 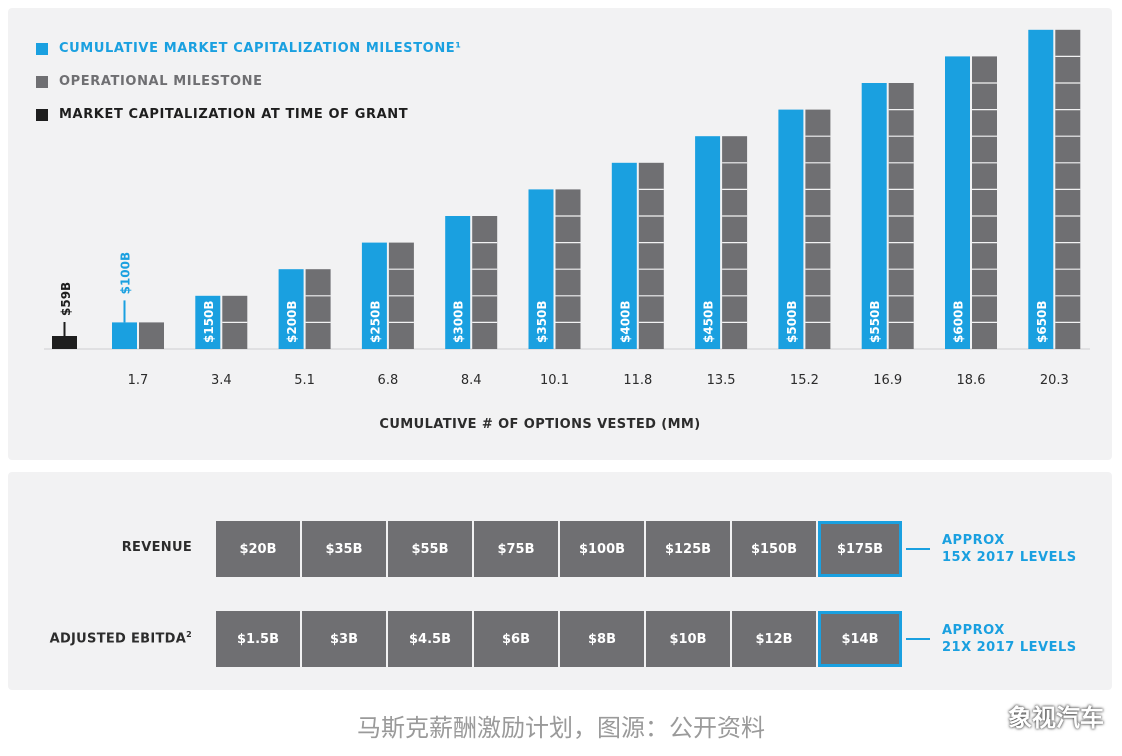 What do you see at coordinates (804, 380) in the screenshot?
I see `x-tick-label: 15.2` at bounding box center [804, 380].